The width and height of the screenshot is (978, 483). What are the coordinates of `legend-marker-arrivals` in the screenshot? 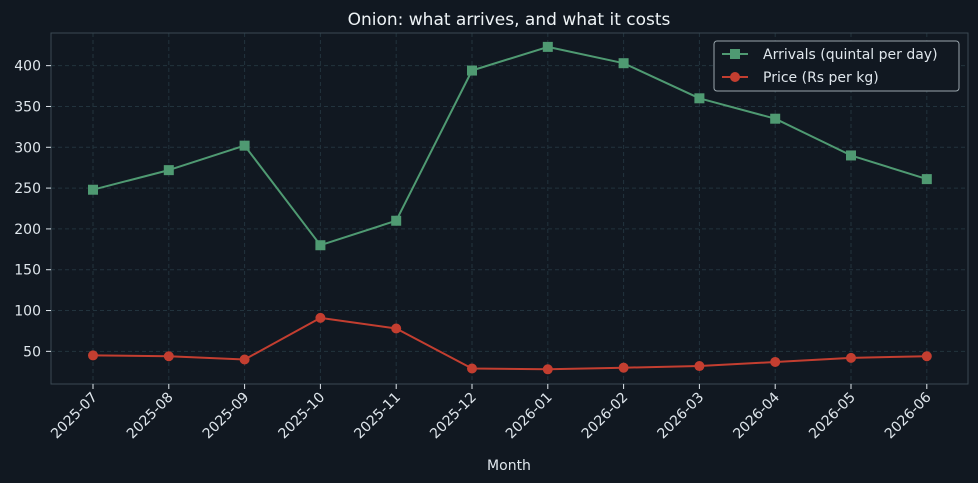 It's located at (735, 54).